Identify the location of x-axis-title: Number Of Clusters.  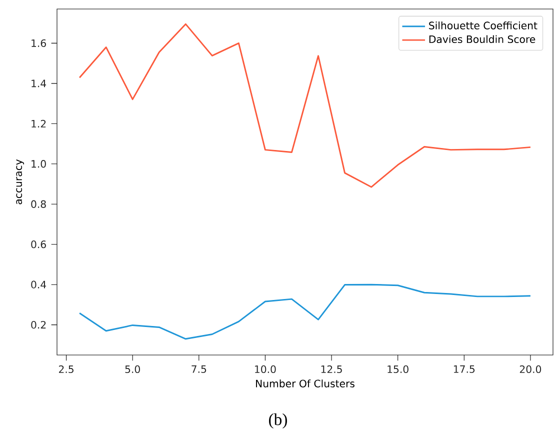
(305, 384).